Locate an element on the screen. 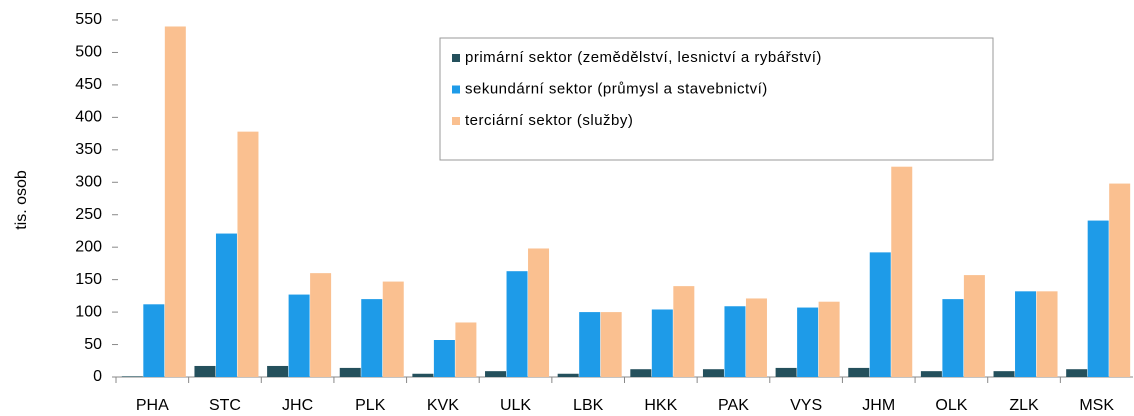 The width and height of the screenshot is (1134, 416). legend-label: terciární sektor (služby) is located at coordinates (549, 120).